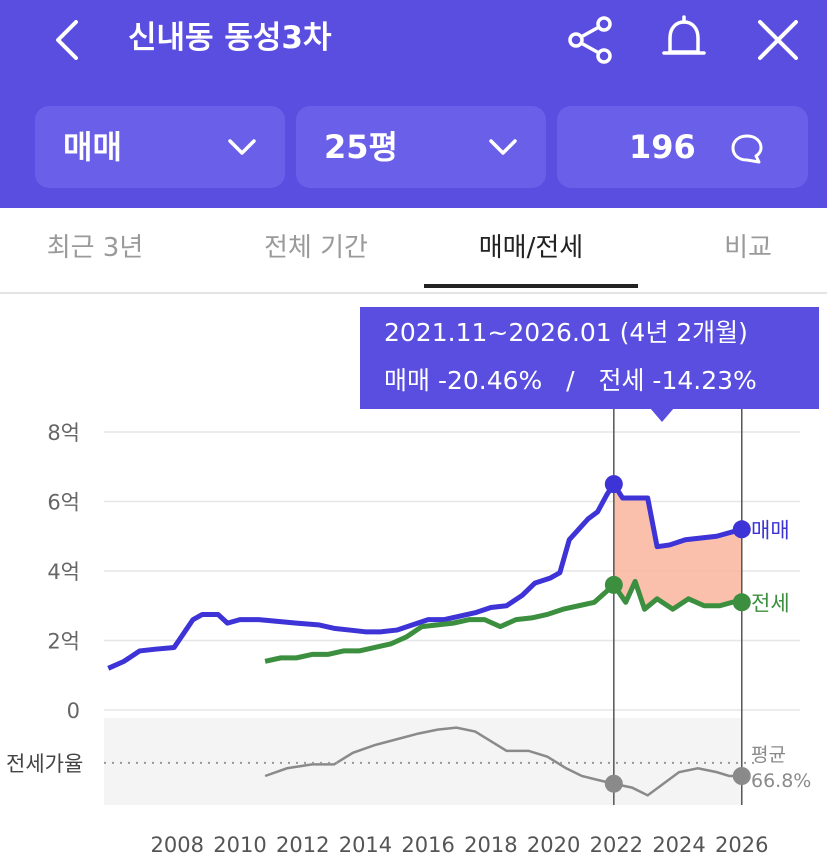 This screenshot has height=862, width=827. What do you see at coordinates (747, 149) in the screenshot?
I see `comment-icon` at bounding box center [747, 149].